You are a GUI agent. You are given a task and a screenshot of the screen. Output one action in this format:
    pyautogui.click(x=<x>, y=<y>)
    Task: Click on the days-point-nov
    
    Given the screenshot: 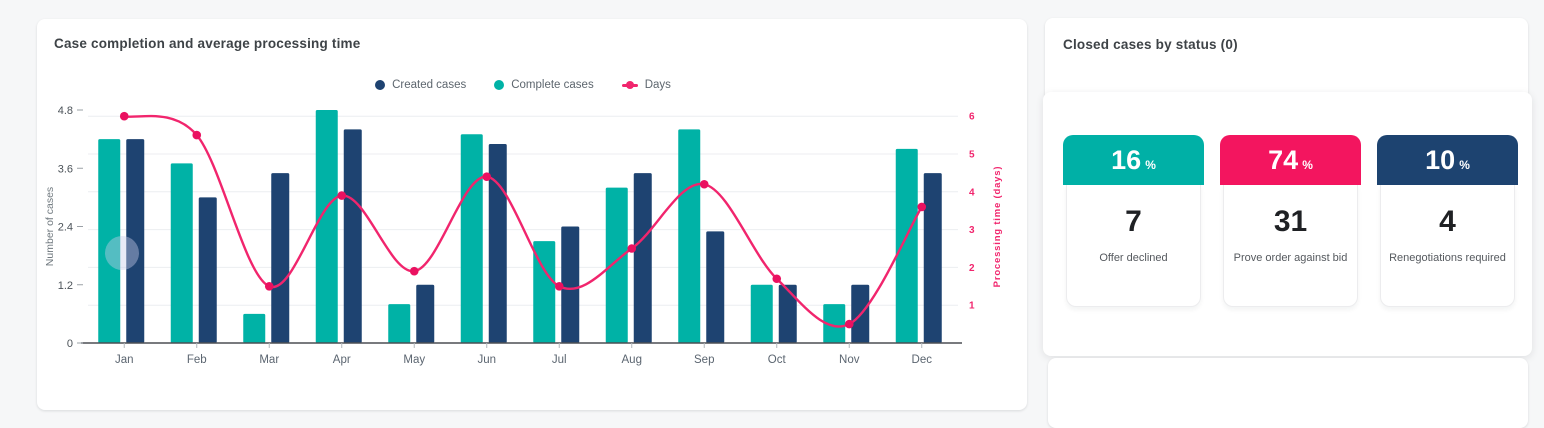 What is the action you would take?
    pyautogui.click(x=849, y=324)
    